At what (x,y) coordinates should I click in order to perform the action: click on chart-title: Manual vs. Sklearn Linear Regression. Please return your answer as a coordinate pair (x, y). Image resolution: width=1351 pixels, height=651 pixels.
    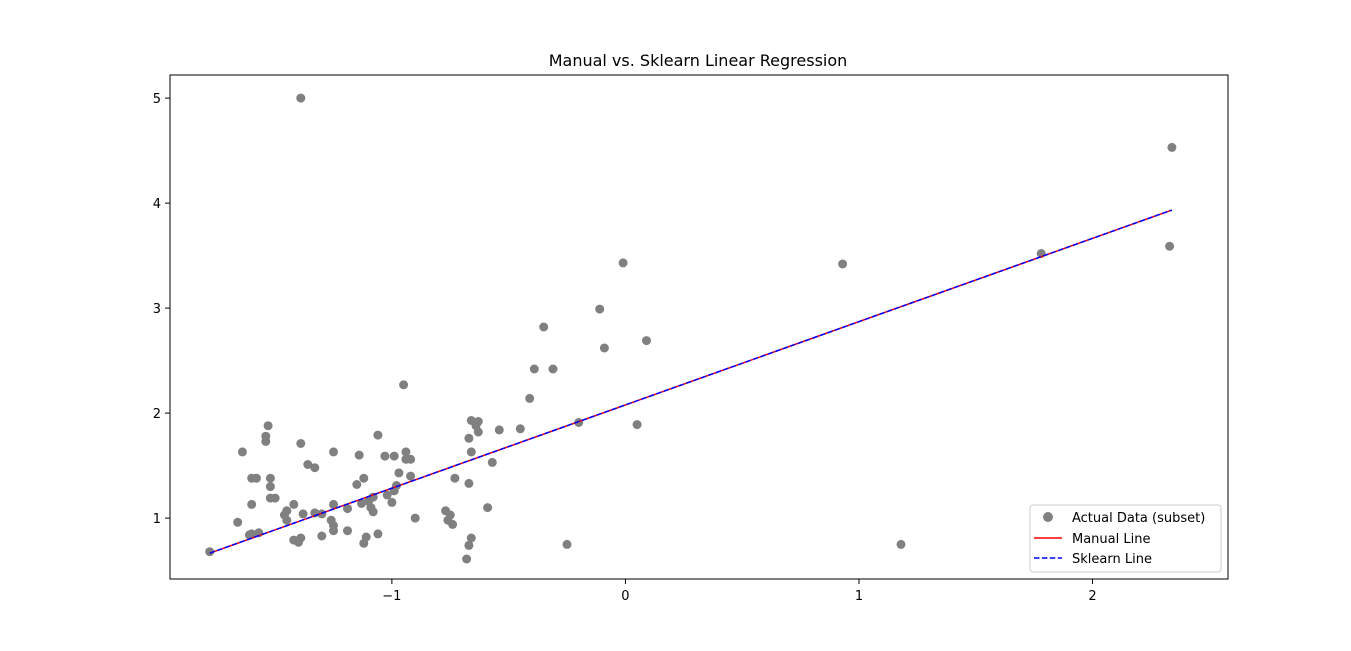
    Looking at the image, I should click on (698, 60).